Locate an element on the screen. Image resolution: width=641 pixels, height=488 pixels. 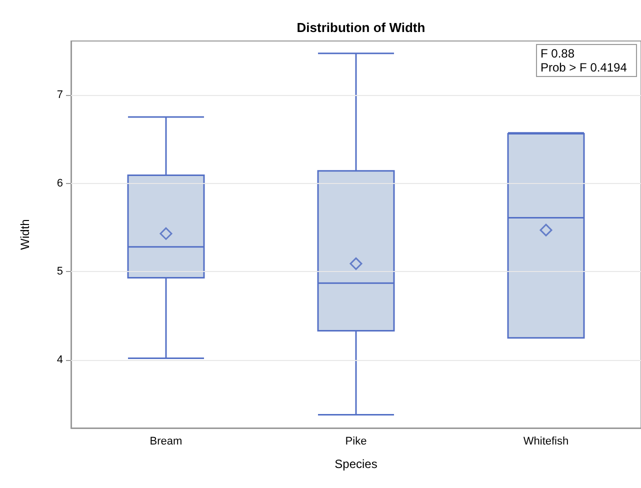
y-axis-title: Width is located at coordinates (25, 234).